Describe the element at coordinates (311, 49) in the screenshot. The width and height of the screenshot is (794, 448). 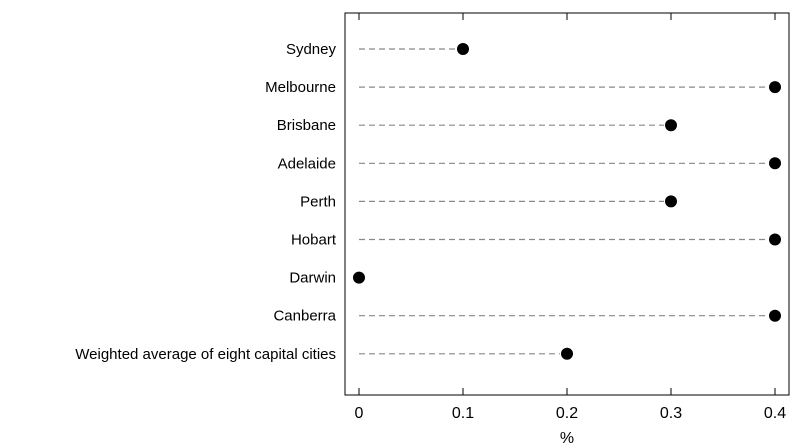
I see `category-label: Sydney` at that location.